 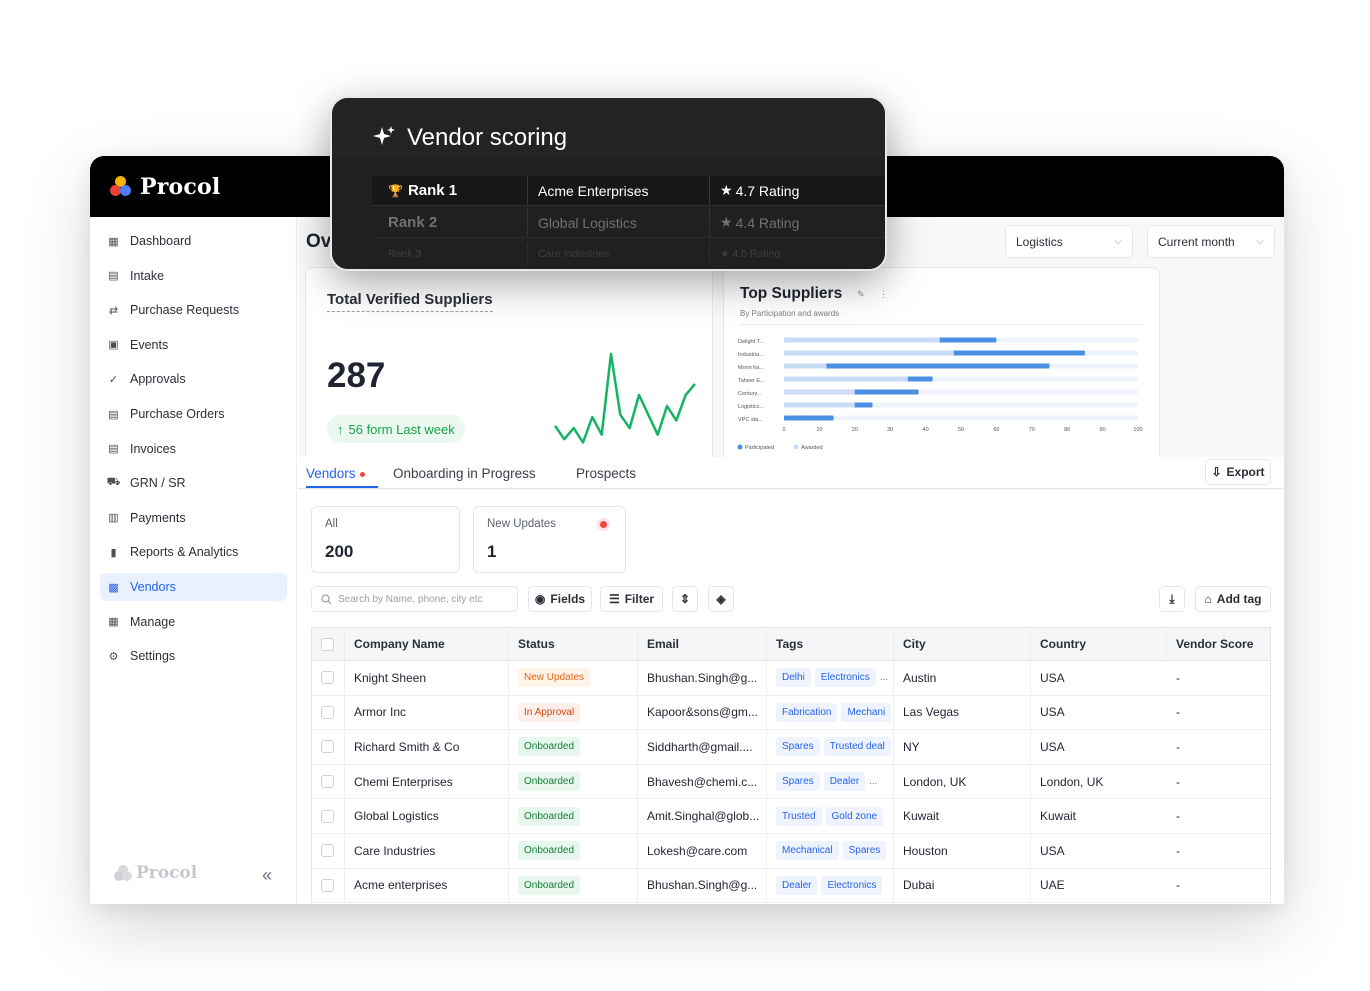 I want to click on tag-chip: Trusted, so click(x=799, y=816).